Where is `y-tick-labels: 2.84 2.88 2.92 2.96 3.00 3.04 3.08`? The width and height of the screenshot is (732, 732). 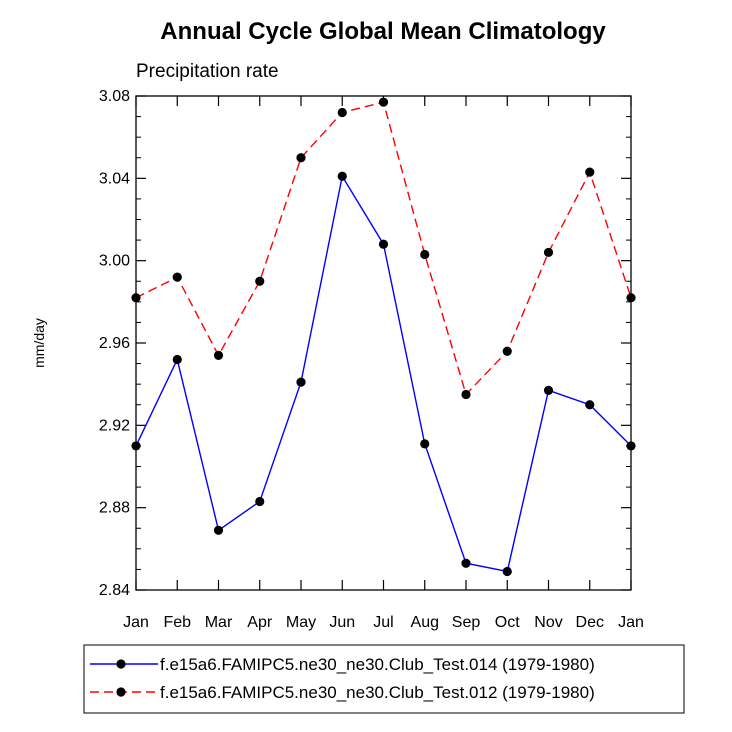 y-tick-labels: 2.84 2.88 2.92 2.96 3.00 3.04 3.08 is located at coordinates (114, 343).